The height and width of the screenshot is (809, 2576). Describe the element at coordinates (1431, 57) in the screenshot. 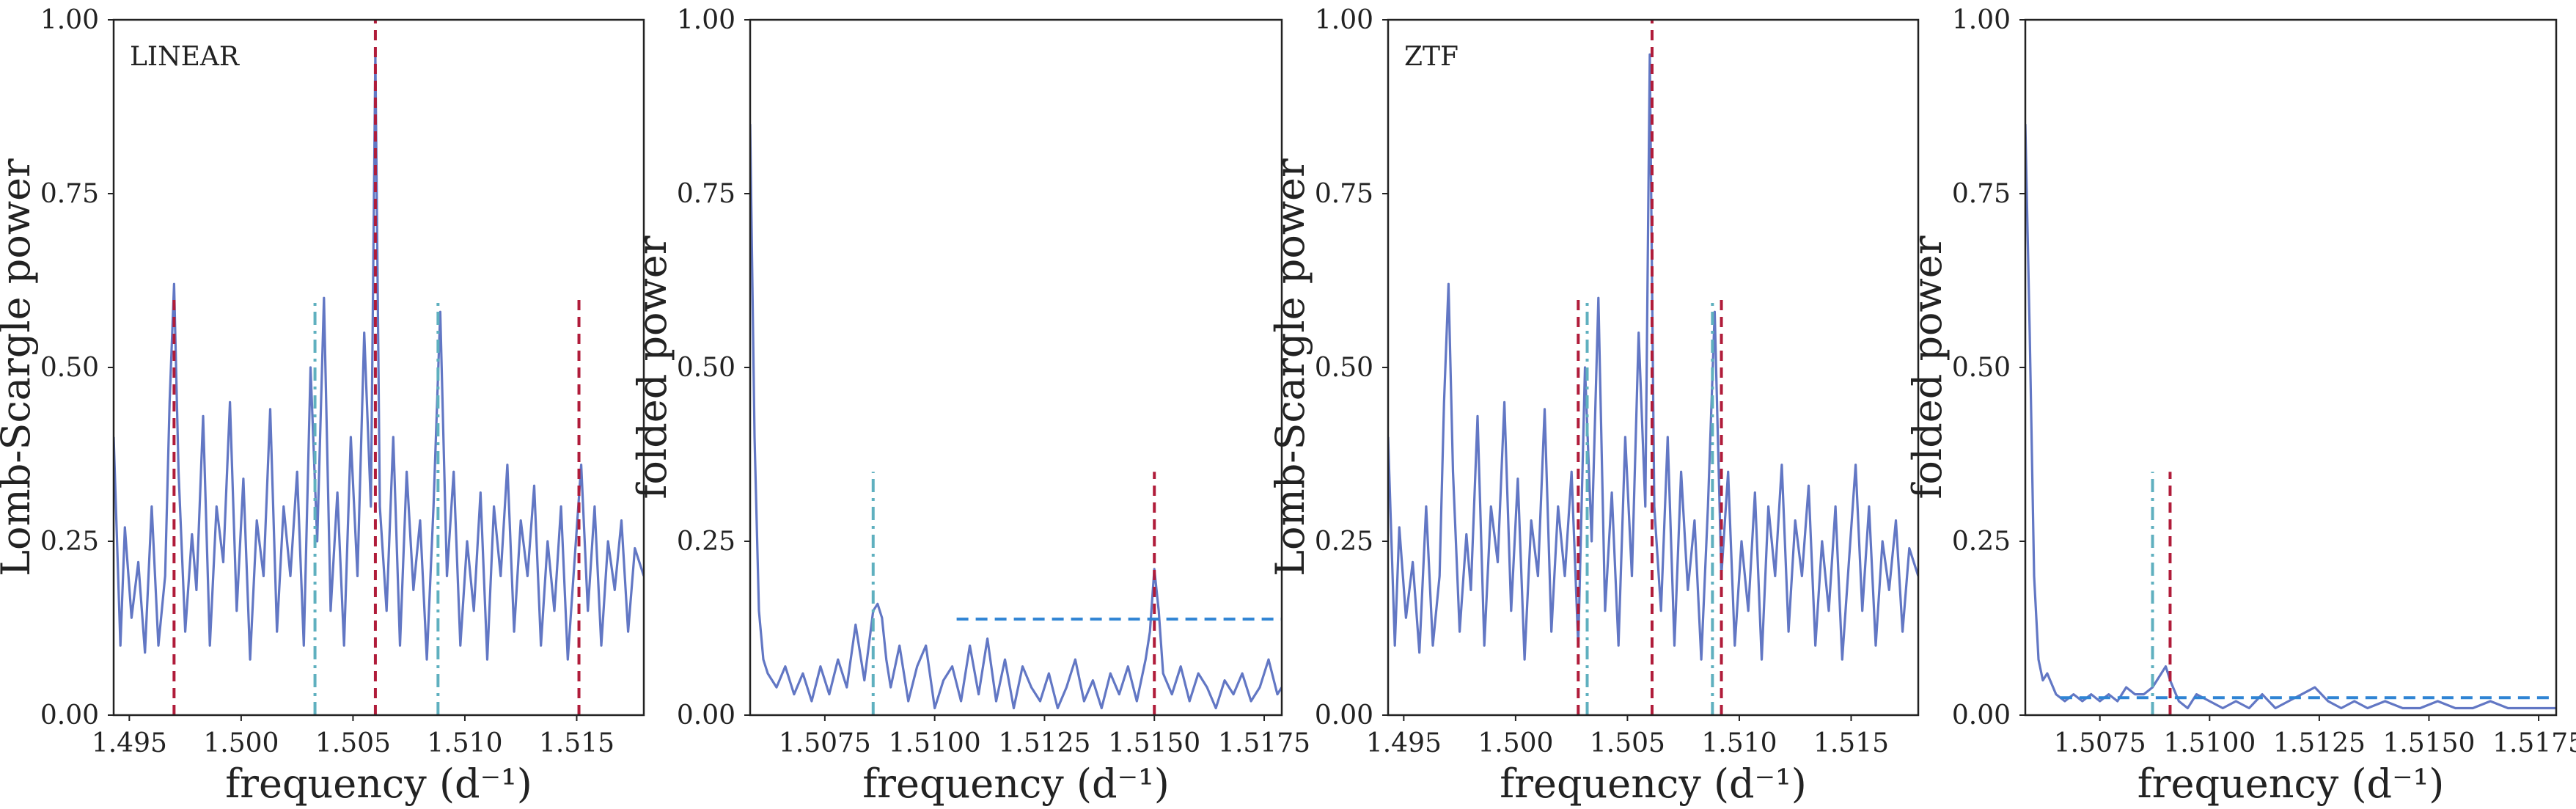

I see `panel-label: ZTF` at that location.